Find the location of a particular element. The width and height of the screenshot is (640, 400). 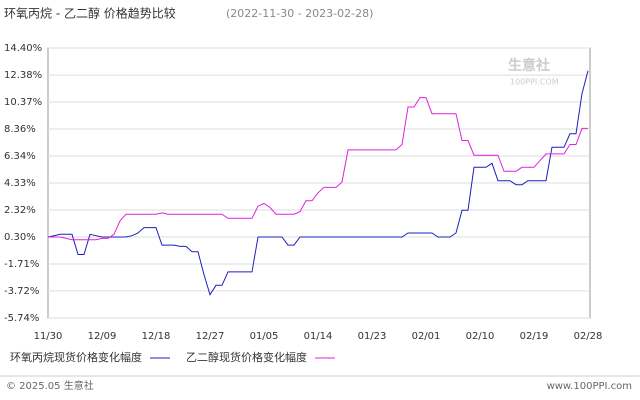

y-tick-label: 10.37% is located at coordinates (23, 102).